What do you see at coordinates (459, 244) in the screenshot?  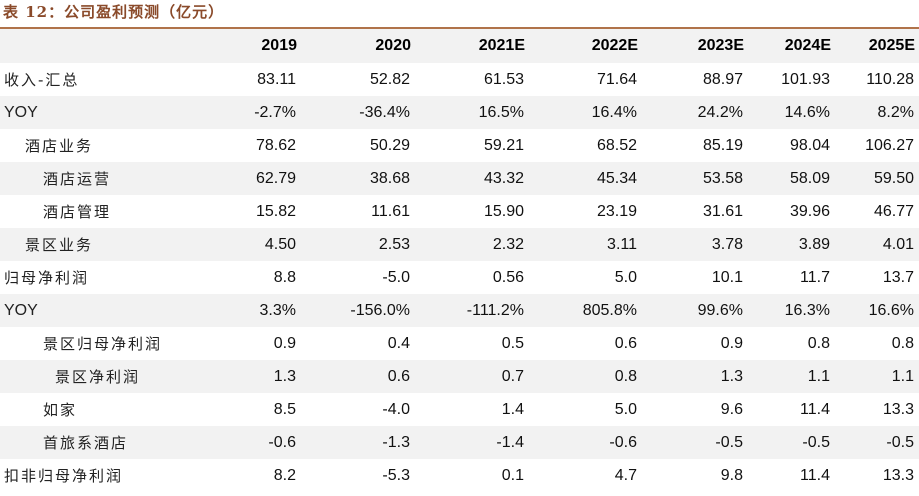 I see `table-row: 景区业务 4.50 2.53 2.32 3.11 3.78 3.89 4.01` at bounding box center [459, 244].